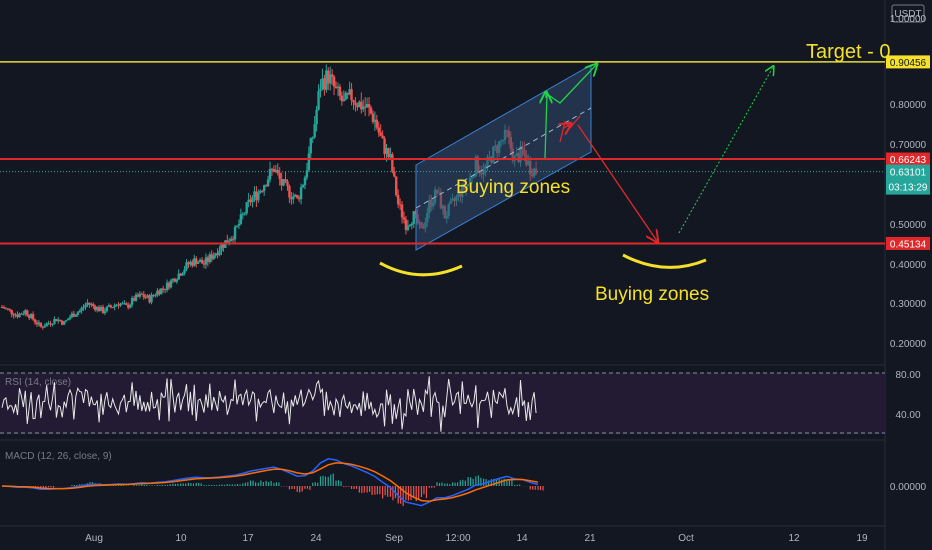  Describe the element at coordinates (908, 173) in the screenshot. I see `last-price-tag-text: 0.63101` at that location.